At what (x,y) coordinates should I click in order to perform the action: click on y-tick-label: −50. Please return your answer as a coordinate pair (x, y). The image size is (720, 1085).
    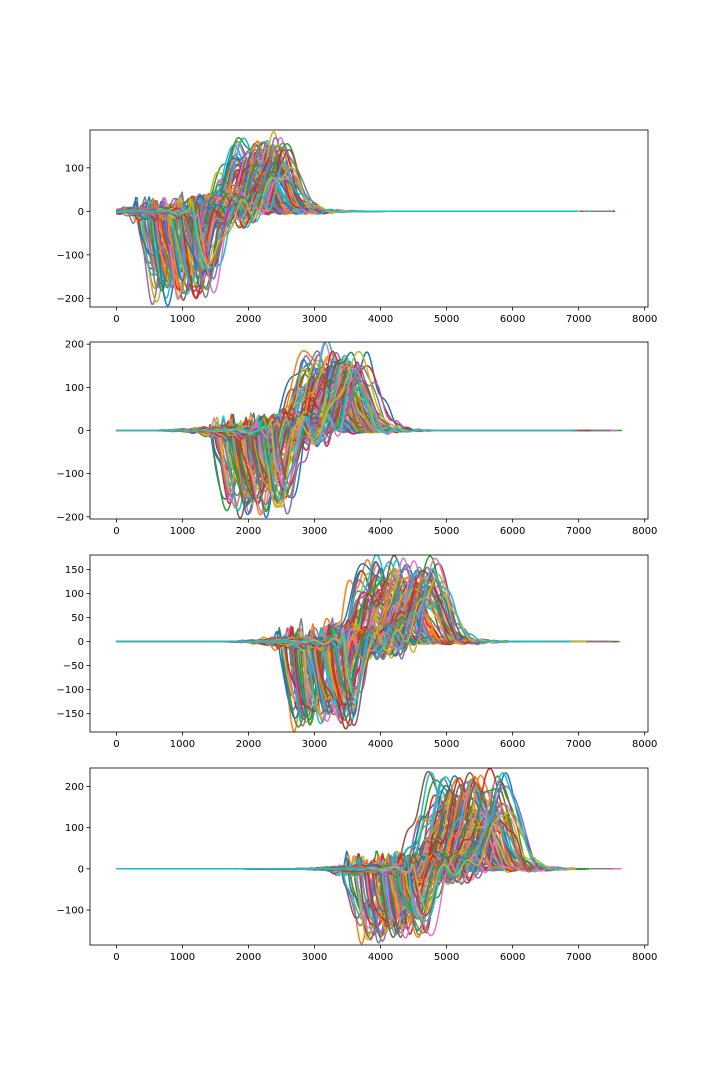
    Looking at the image, I should click on (73, 666).